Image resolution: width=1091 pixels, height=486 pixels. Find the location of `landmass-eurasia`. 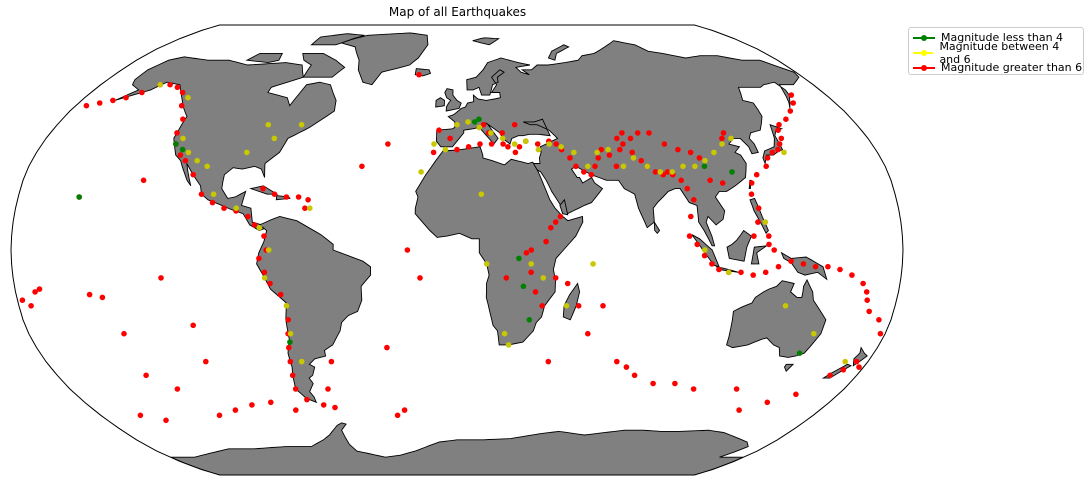

landmass-eurasia is located at coordinates (617, 143).